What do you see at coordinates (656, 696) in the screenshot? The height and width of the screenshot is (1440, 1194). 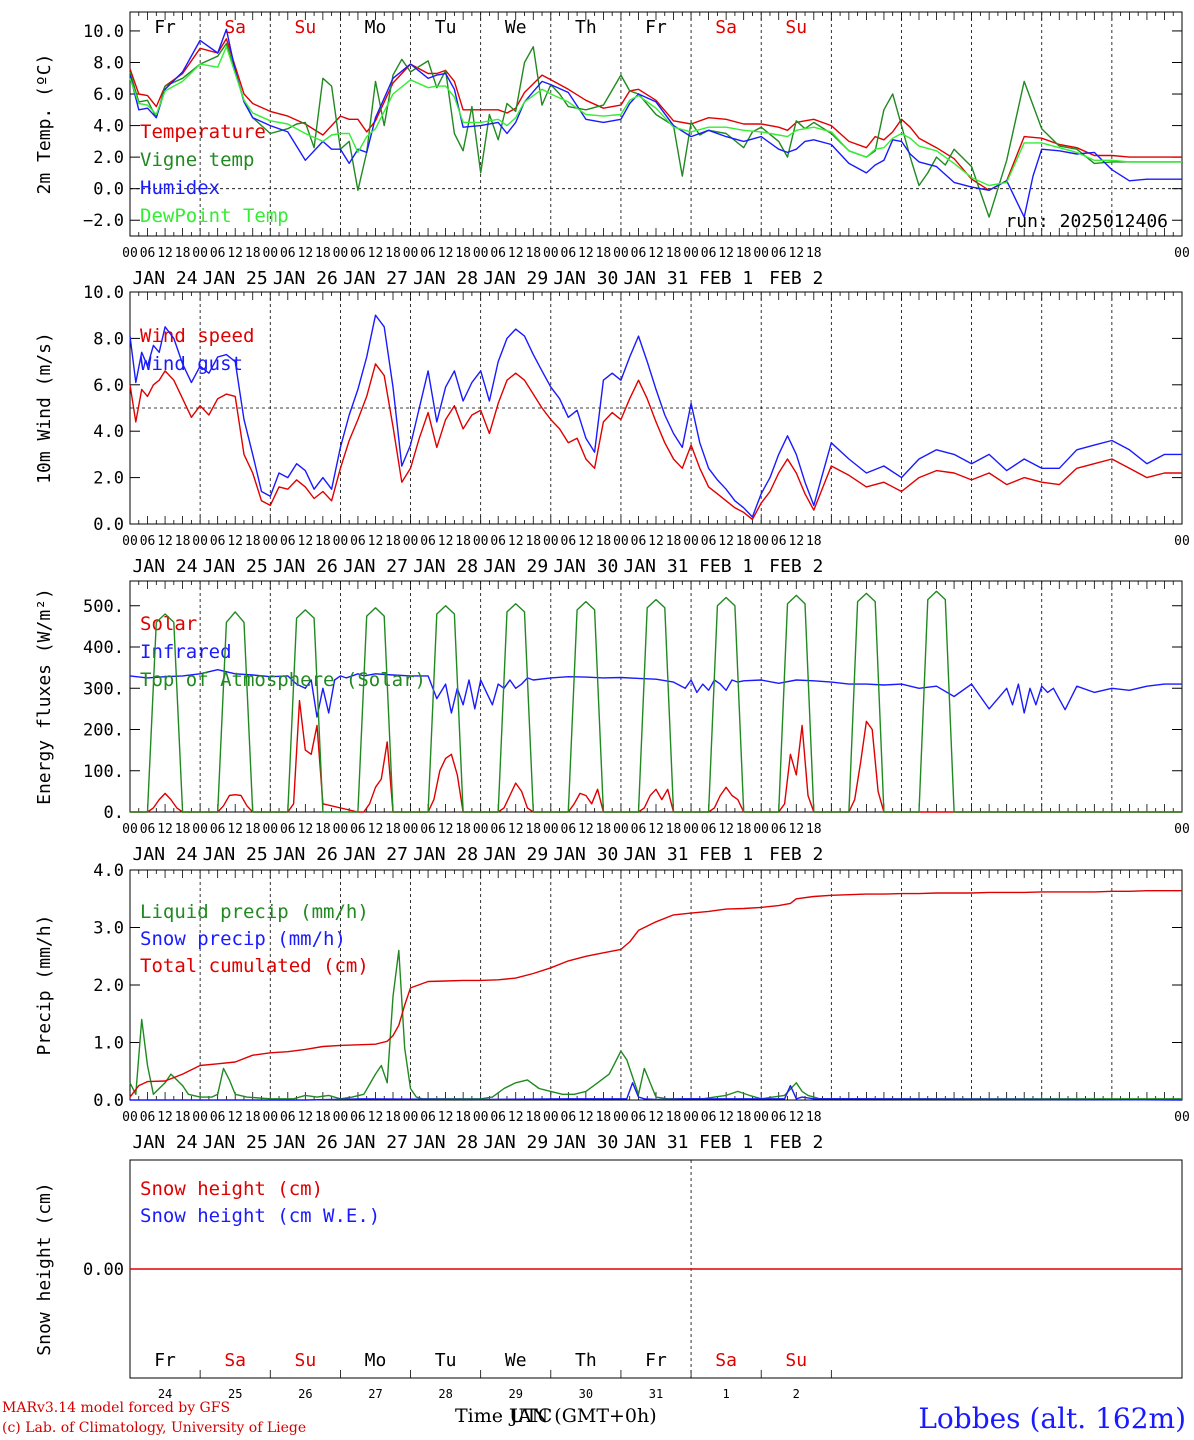 I see `plot-frame-energy` at bounding box center [656, 696].